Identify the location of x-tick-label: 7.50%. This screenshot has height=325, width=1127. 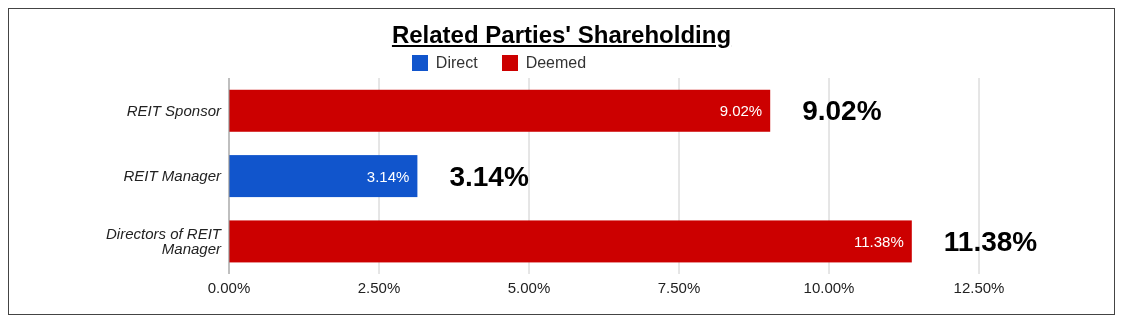
(679, 287).